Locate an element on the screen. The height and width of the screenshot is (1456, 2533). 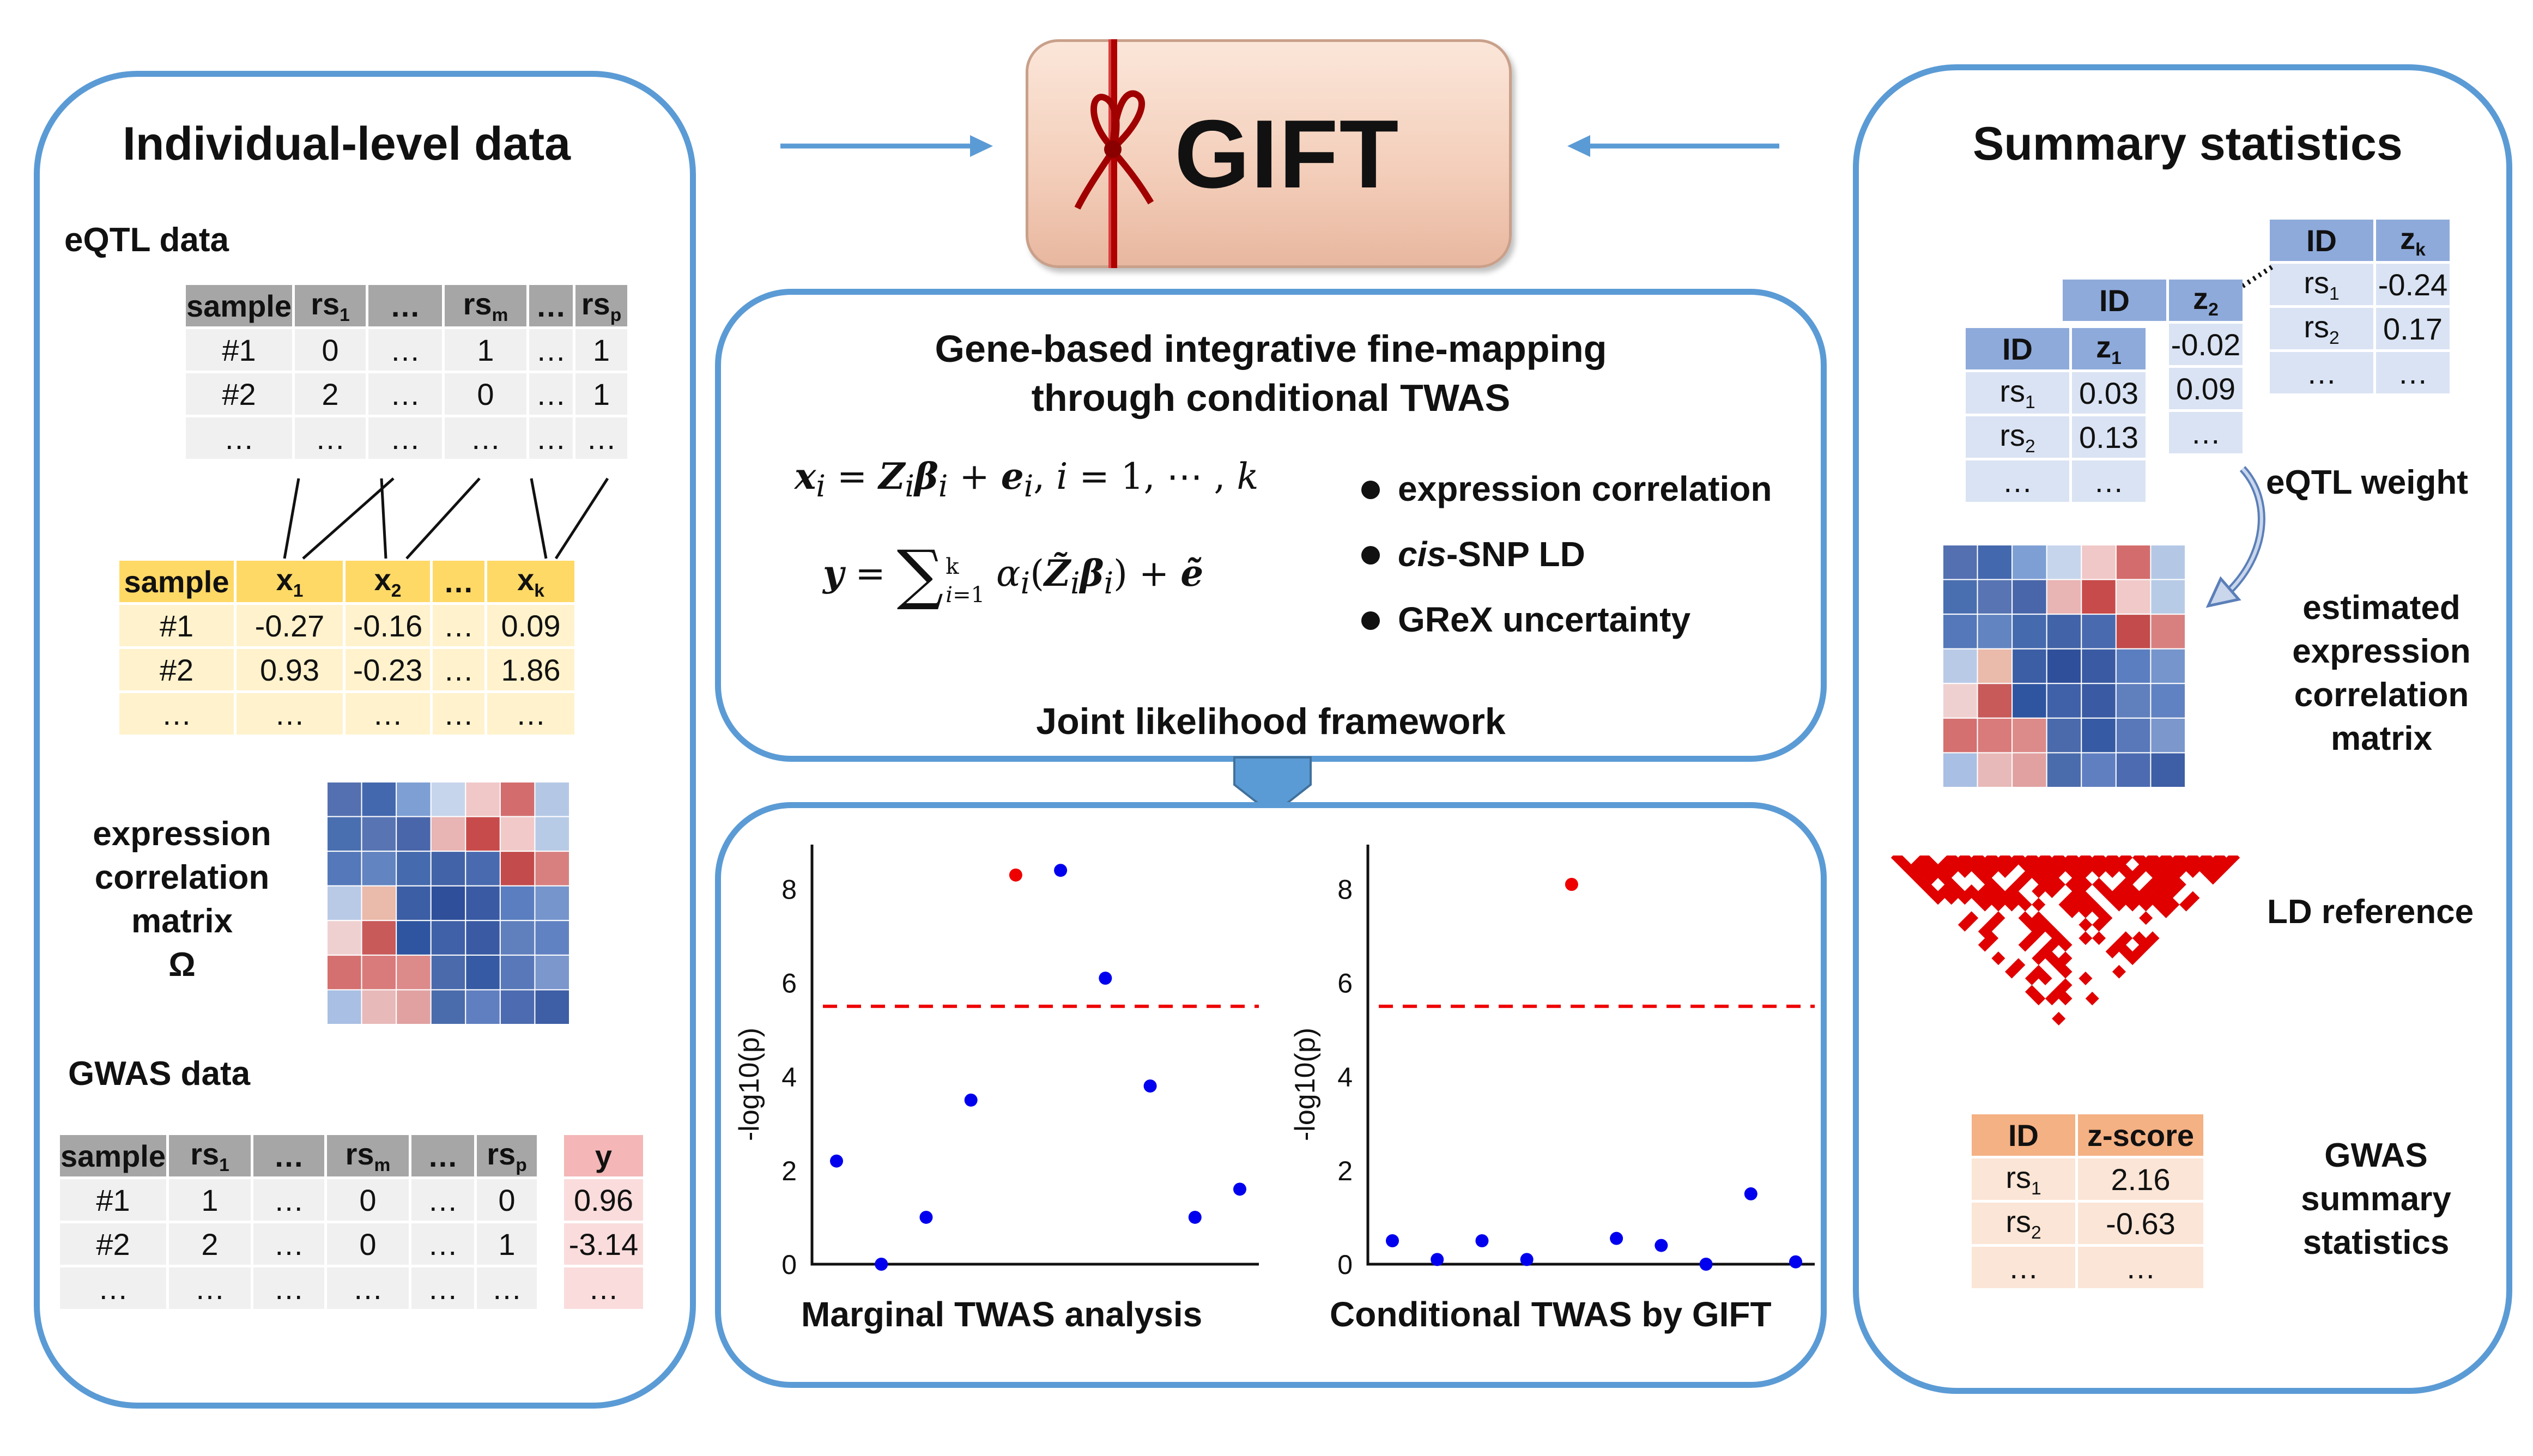
header-cell: z1 is located at coordinates (2109, 348).